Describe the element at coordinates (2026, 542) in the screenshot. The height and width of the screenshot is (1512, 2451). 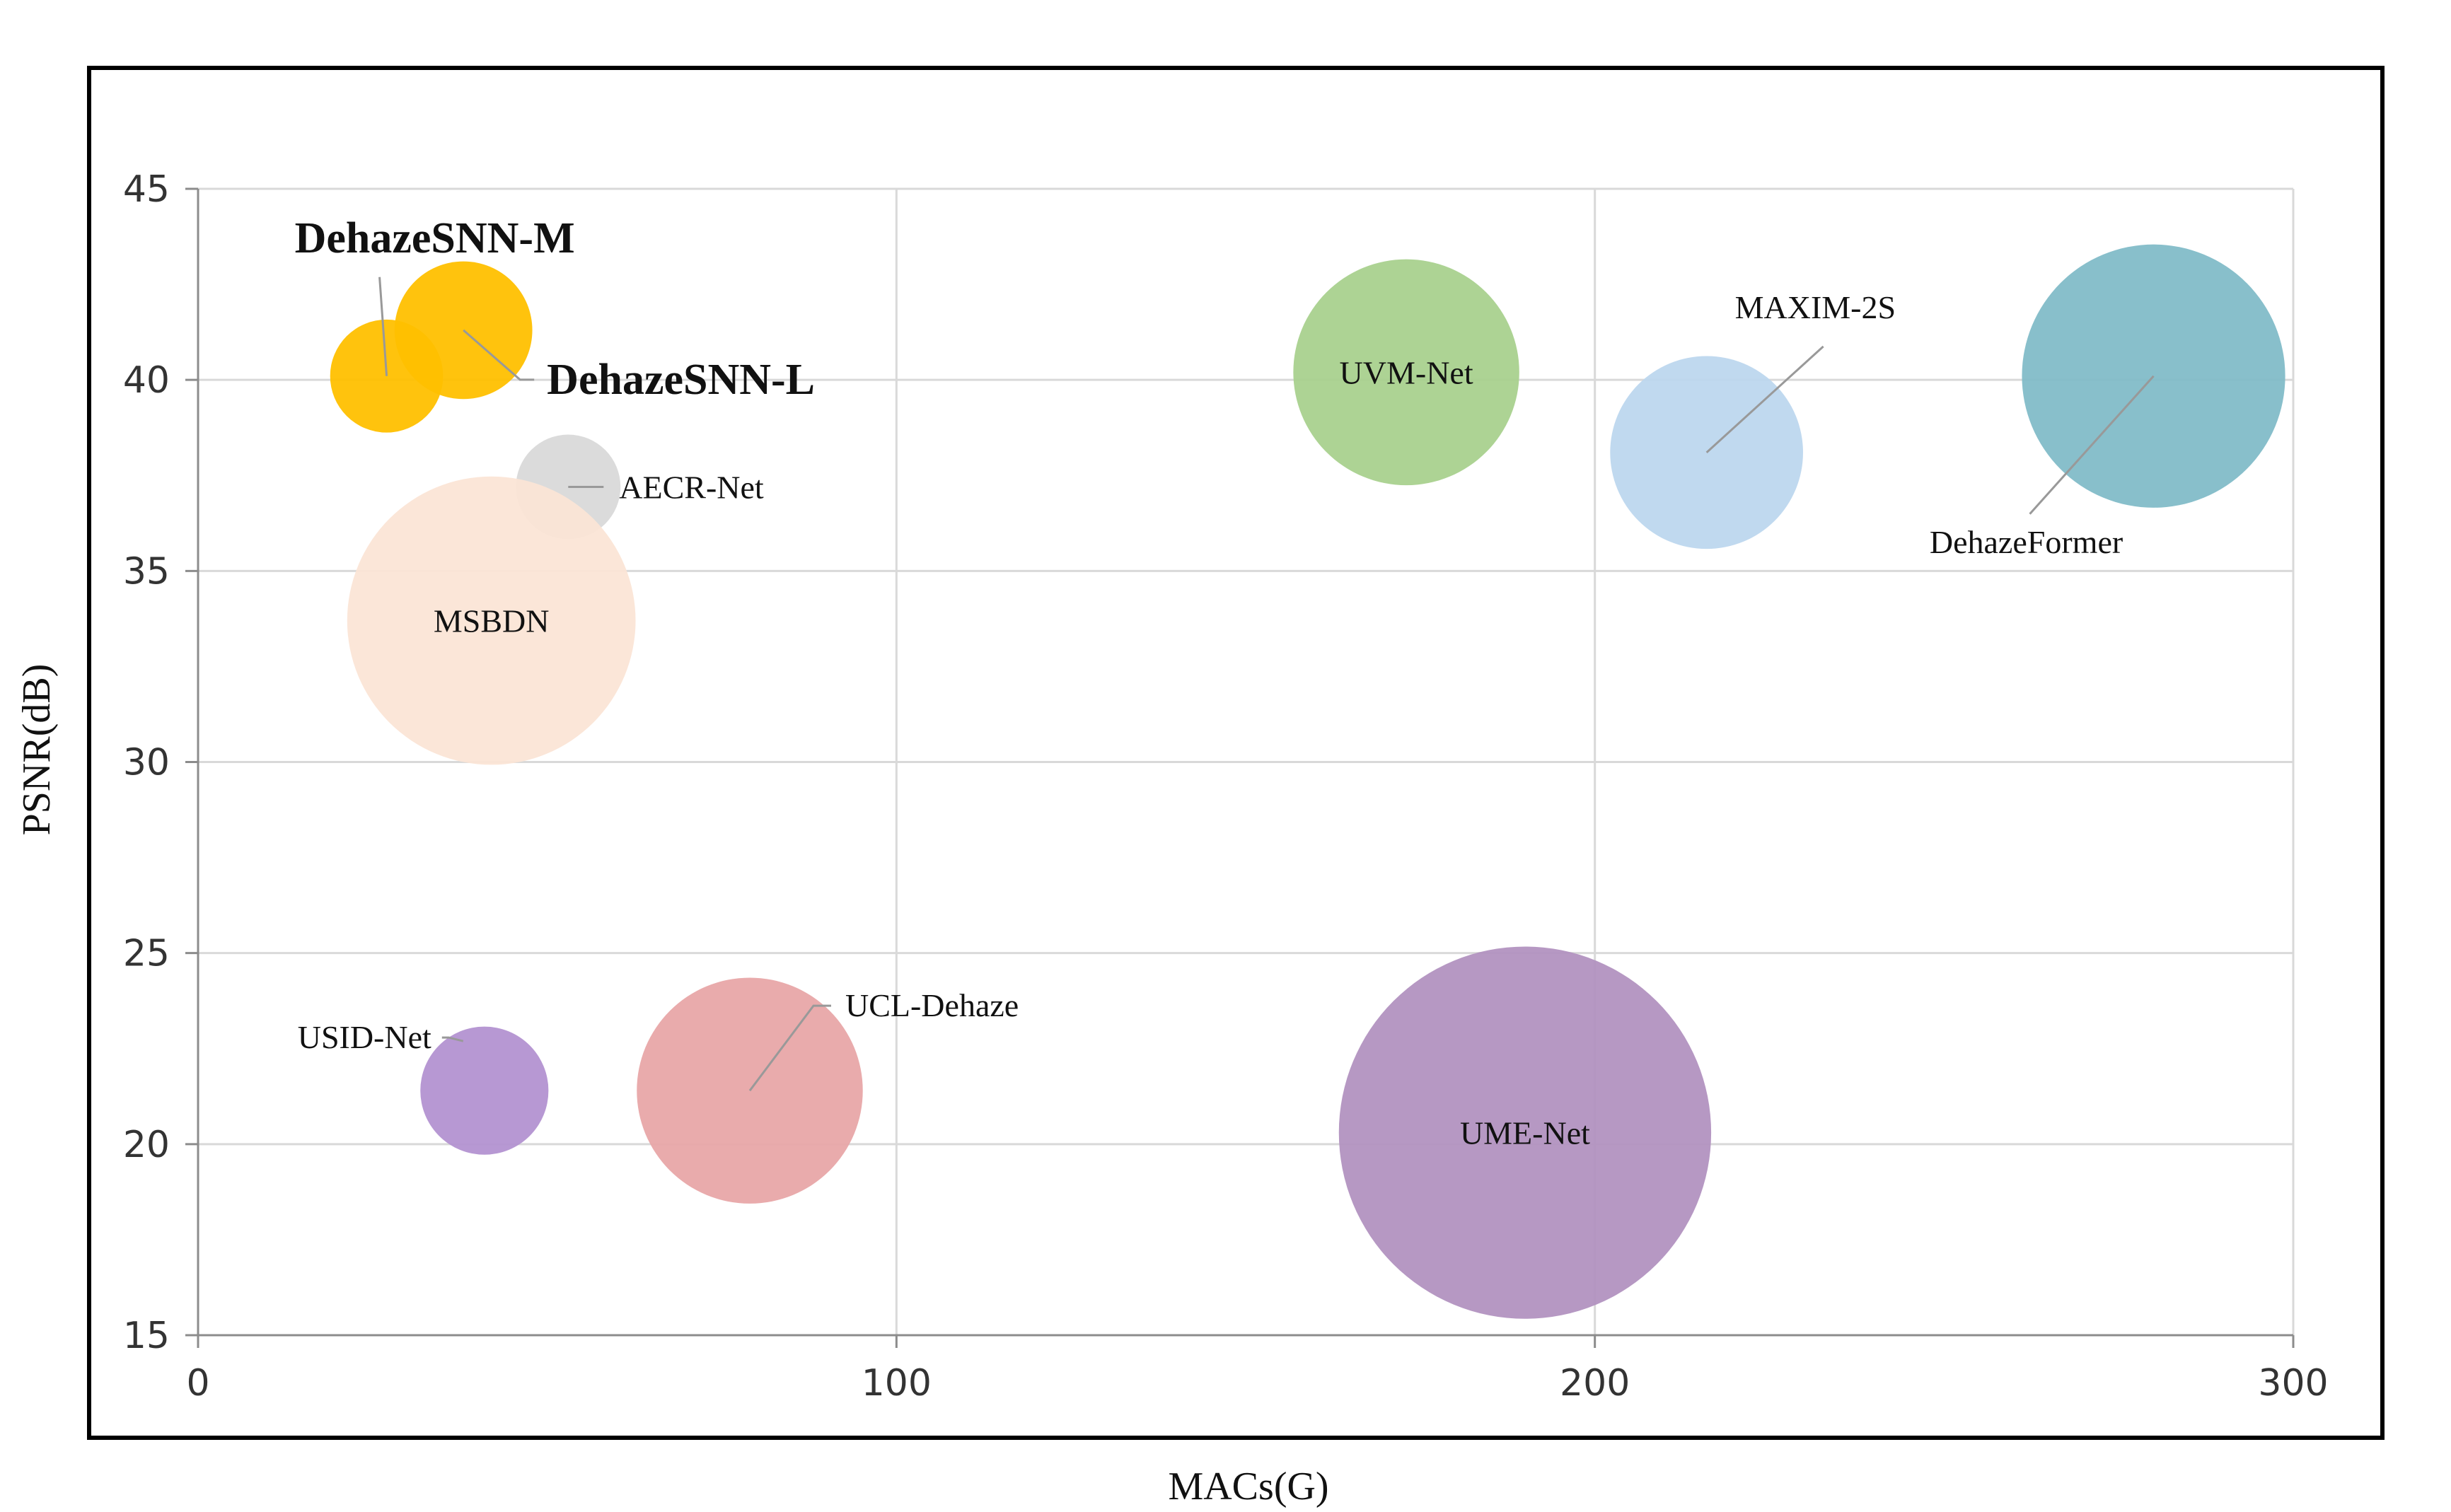
I see `bubble-label-dehazeformer: DehazeFormer` at that location.